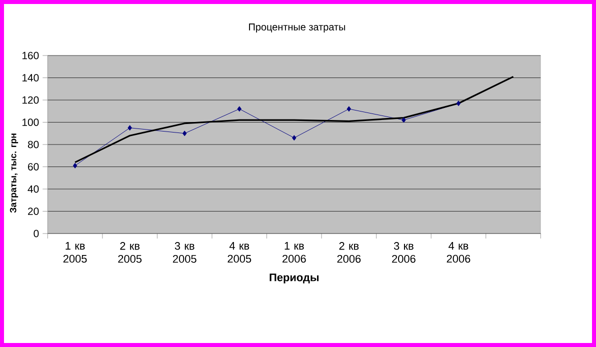 This screenshot has height=347, width=596. What do you see at coordinates (130, 252) in the screenshot?
I see `x-tick-label: 2 кв 2005` at bounding box center [130, 252].